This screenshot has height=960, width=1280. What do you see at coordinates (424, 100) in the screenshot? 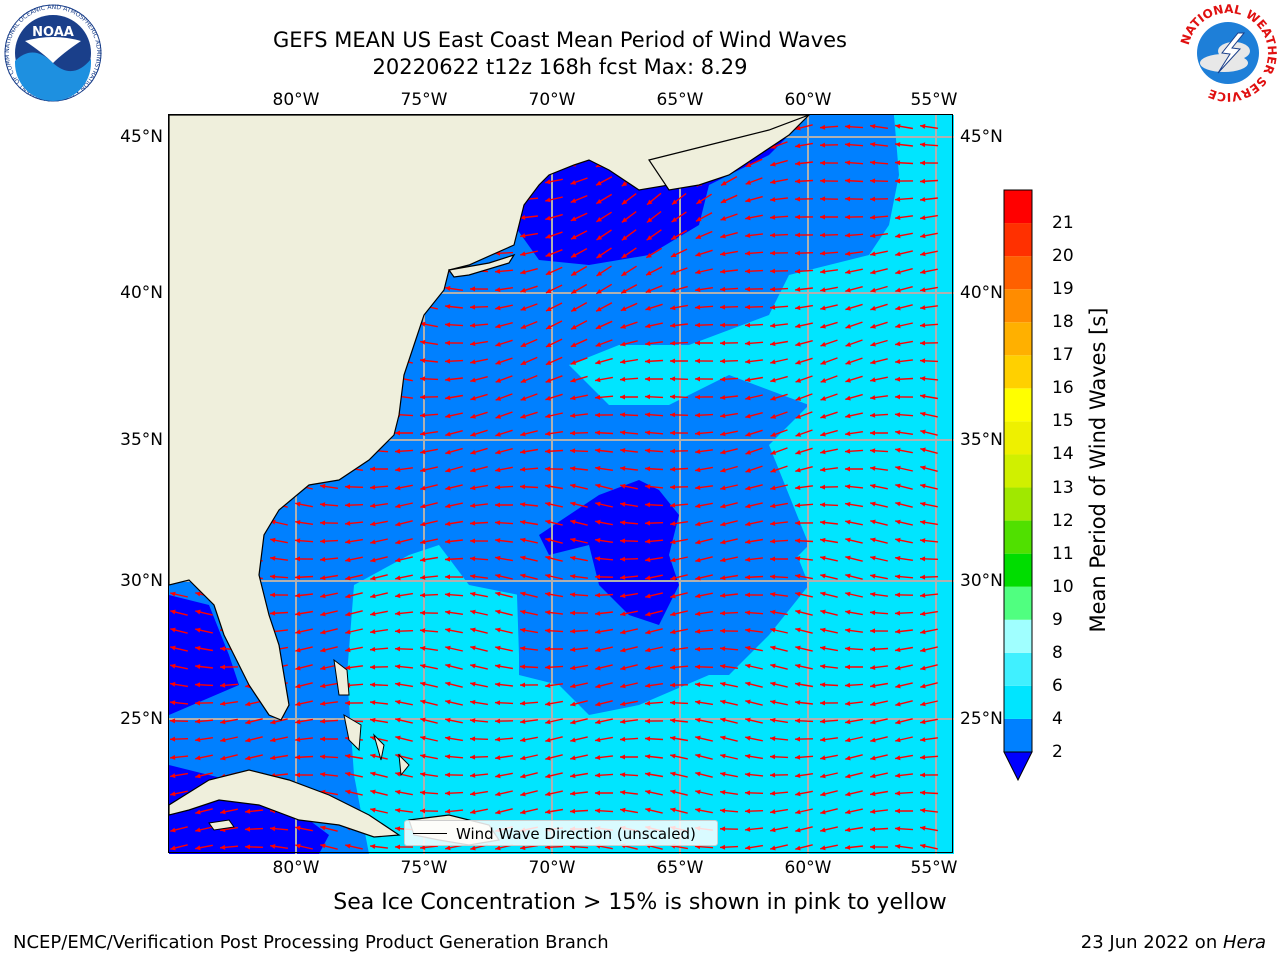
I see `lon-tick-top: 75°W` at bounding box center [424, 100].